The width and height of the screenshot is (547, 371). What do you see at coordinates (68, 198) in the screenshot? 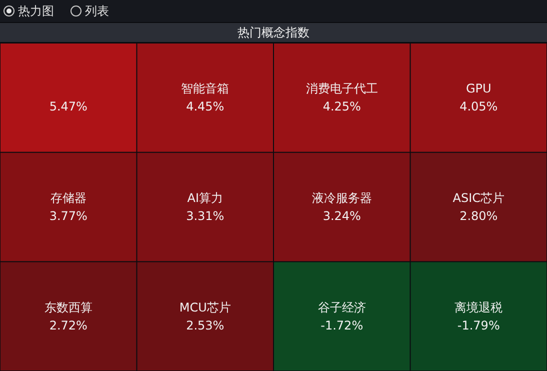
I see `category-label: 存储器` at bounding box center [68, 198].